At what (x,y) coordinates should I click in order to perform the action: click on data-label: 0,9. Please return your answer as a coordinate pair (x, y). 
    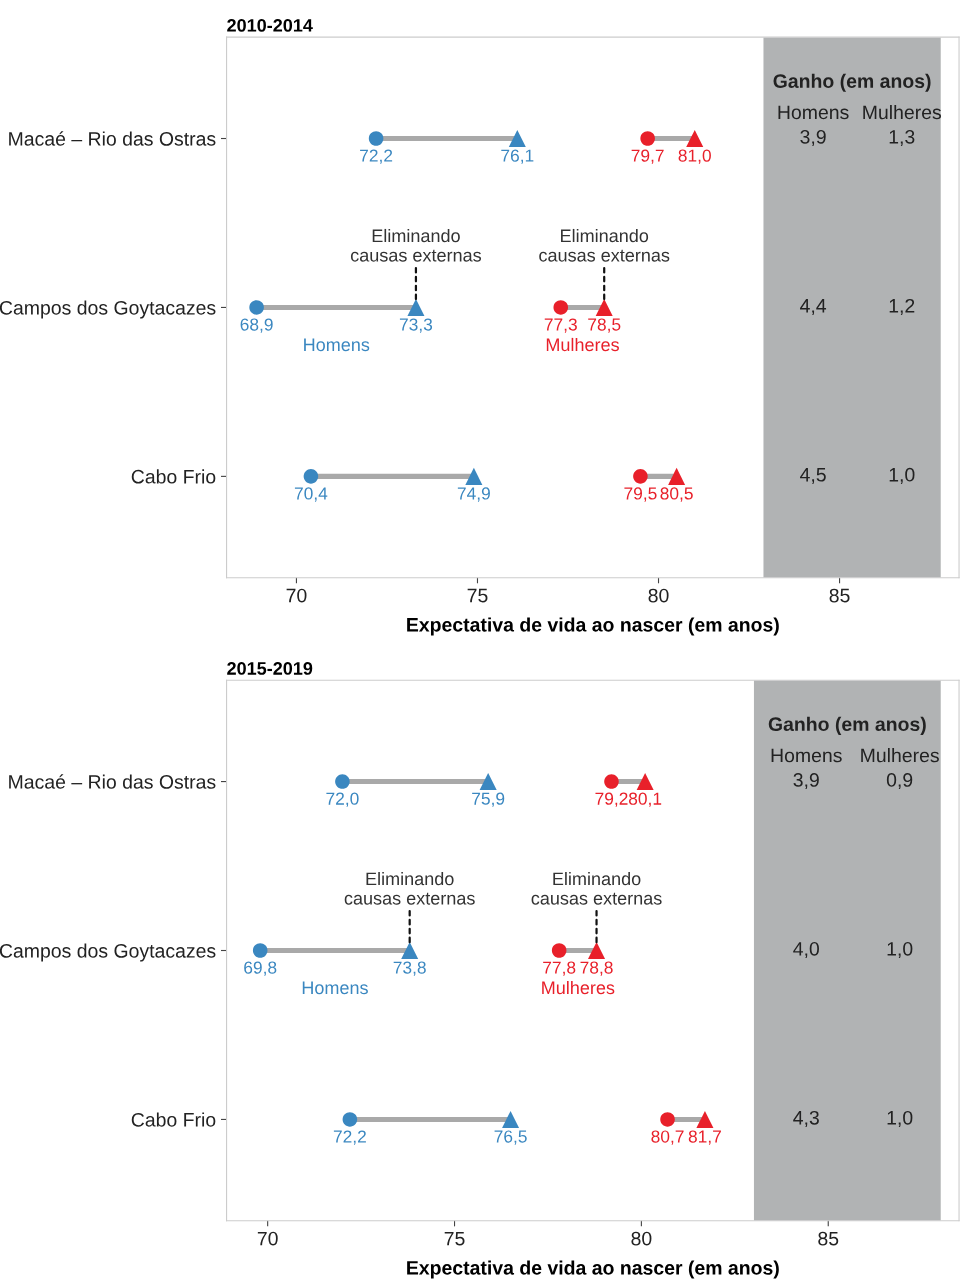
    Looking at the image, I should click on (899, 781).